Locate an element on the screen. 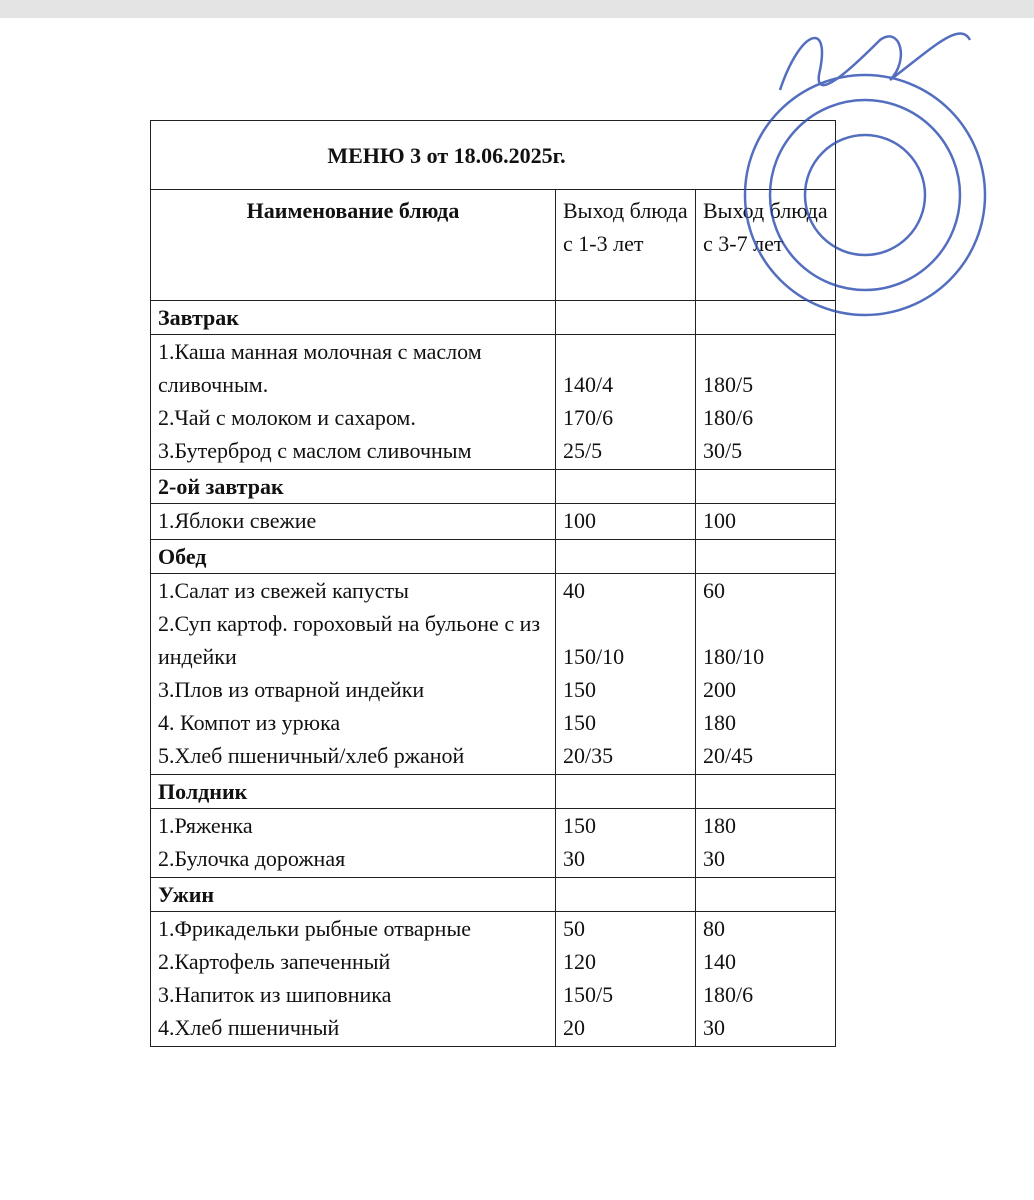  header-cell: Наименование блюда is located at coordinates (353, 245).